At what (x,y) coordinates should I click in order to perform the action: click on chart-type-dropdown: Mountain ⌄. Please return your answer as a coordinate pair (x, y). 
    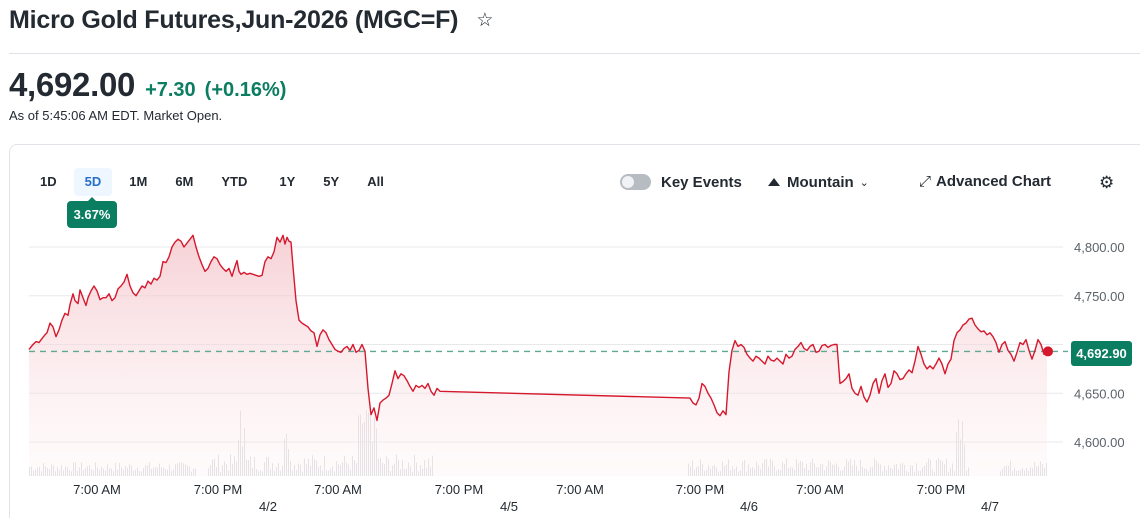
    Looking at the image, I should click on (818, 182).